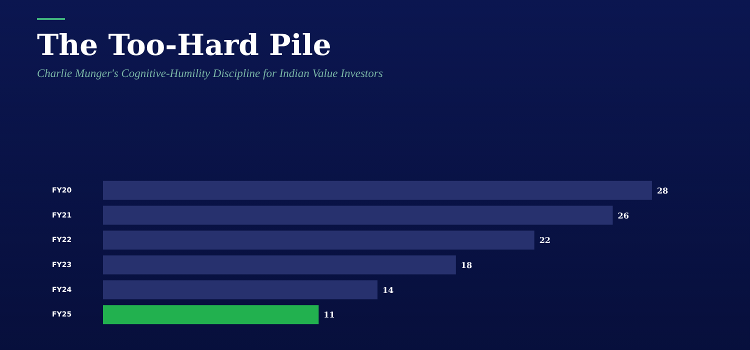 Image resolution: width=750 pixels, height=350 pixels. What do you see at coordinates (624, 215) in the screenshot?
I see `data-label: 26` at bounding box center [624, 215].